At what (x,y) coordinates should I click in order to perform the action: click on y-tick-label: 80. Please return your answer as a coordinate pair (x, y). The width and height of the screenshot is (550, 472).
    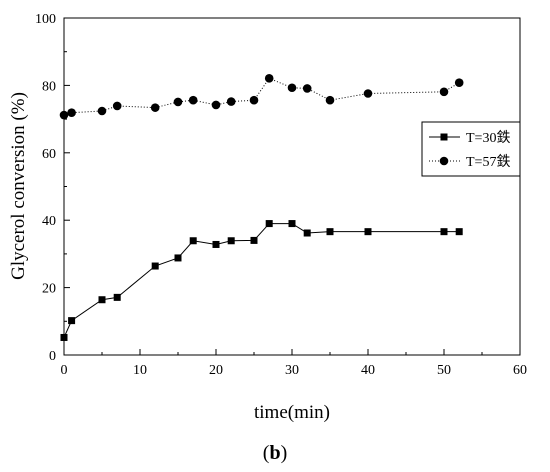
    Looking at the image, I should click on (49, 86).